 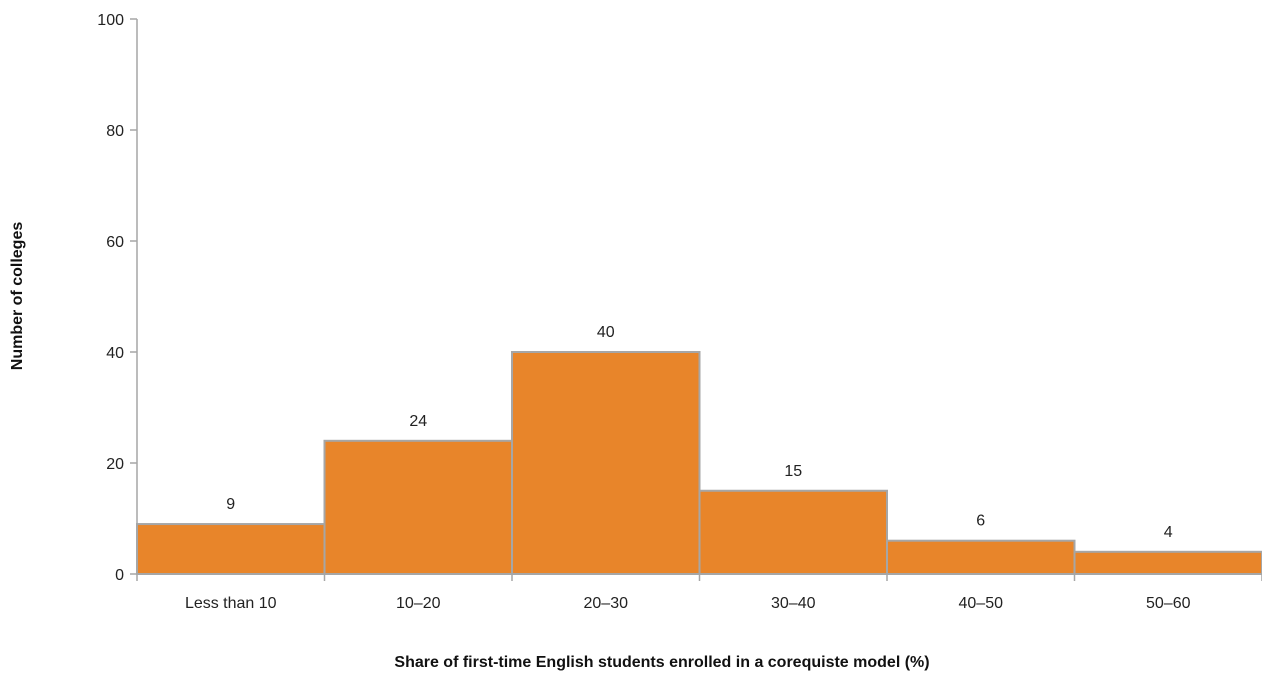 I want to click on y-tick-label: 80, so click(x=115, y=131).